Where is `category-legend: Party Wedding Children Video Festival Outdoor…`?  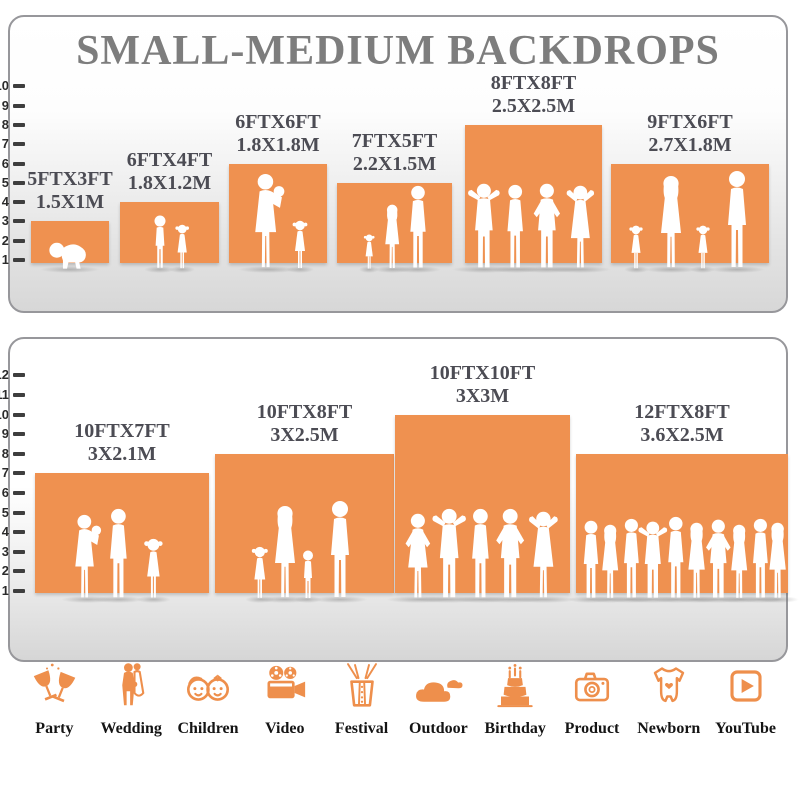
category-legend: Party Wedding Children Video Festival Outdoor… is located at coordinates (400, 698).